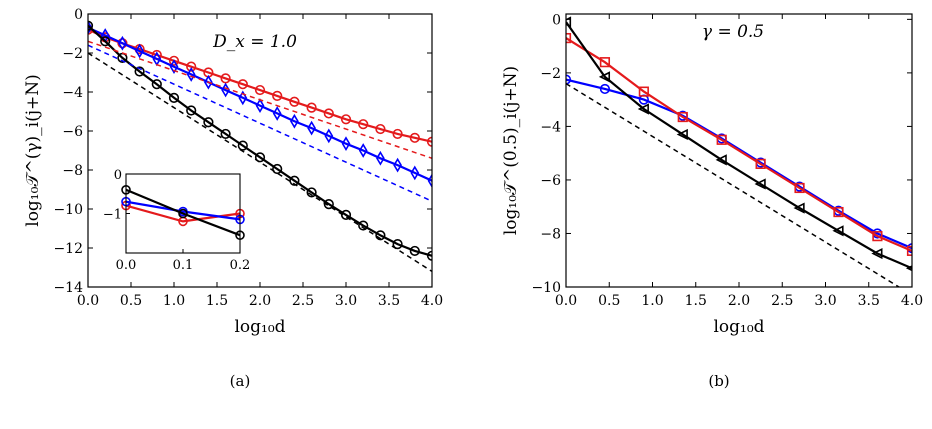 The height and width of the screenshot is (429, 932). Describe the element at coordinates (739, 301) in the screenshot. I see `x-tick-label-b-4: 2.0` at that location.